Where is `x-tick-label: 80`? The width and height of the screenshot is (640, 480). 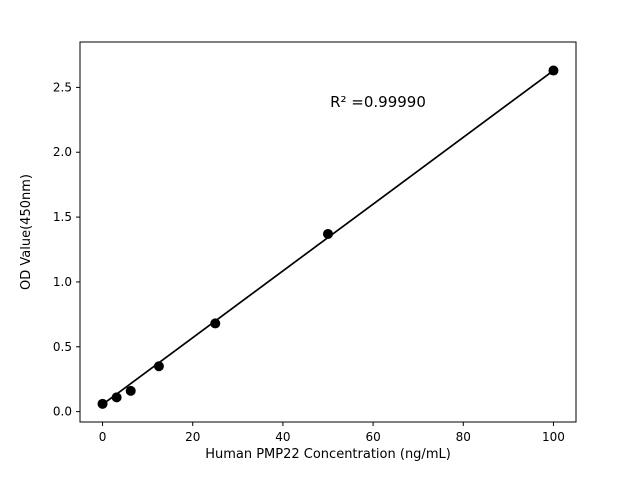 x-tick-label: 80 is located at coordinates (463, 437).